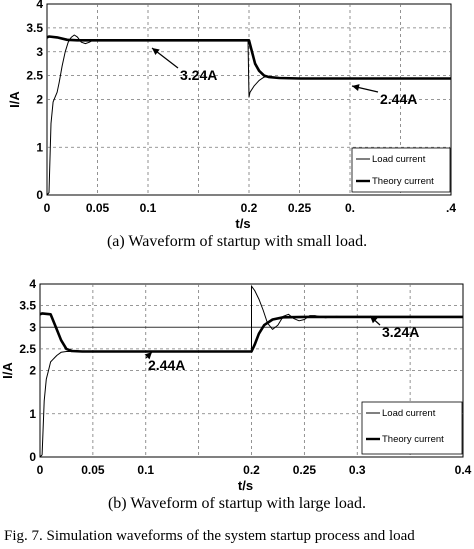 The image size is (474, 549). Describe the element at coordinates (350, 208) in the screenshot. I see `x-tick-label: 0.` at that location.